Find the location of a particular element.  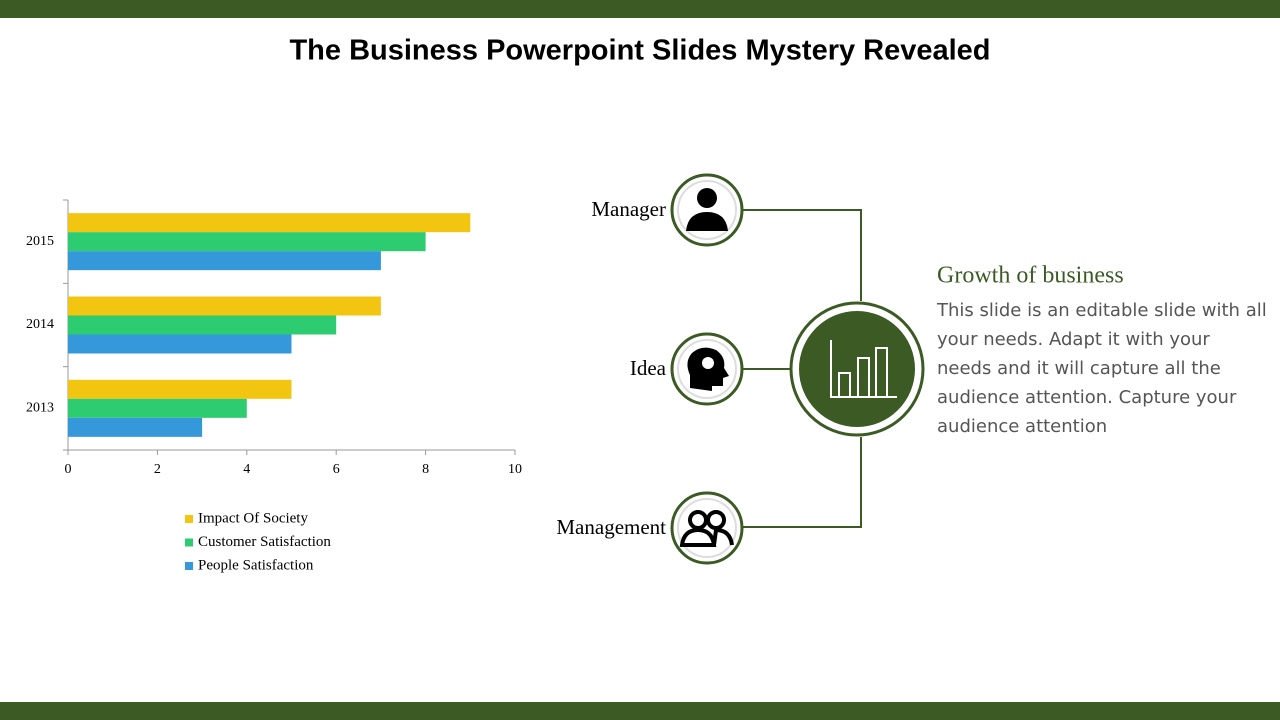

y-tick-label: 2015 is located at coordinates (40, 241).